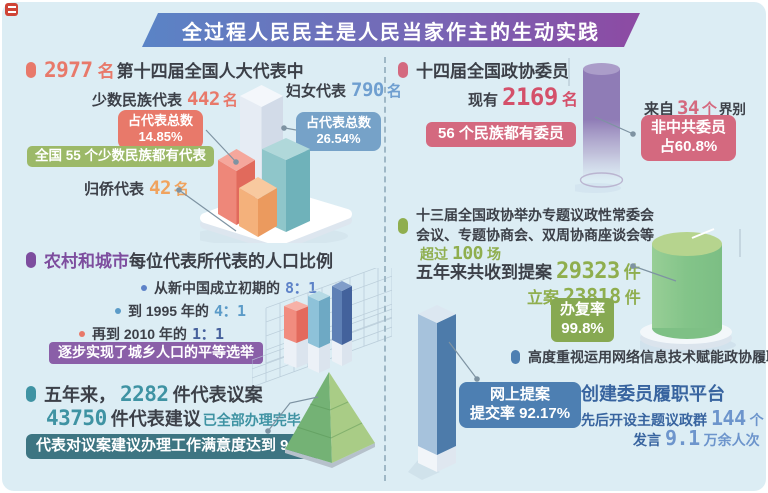  I want to click on ethnic-coverage-badge: 全国 55 个少数民族都有代表, so click(121, 156).